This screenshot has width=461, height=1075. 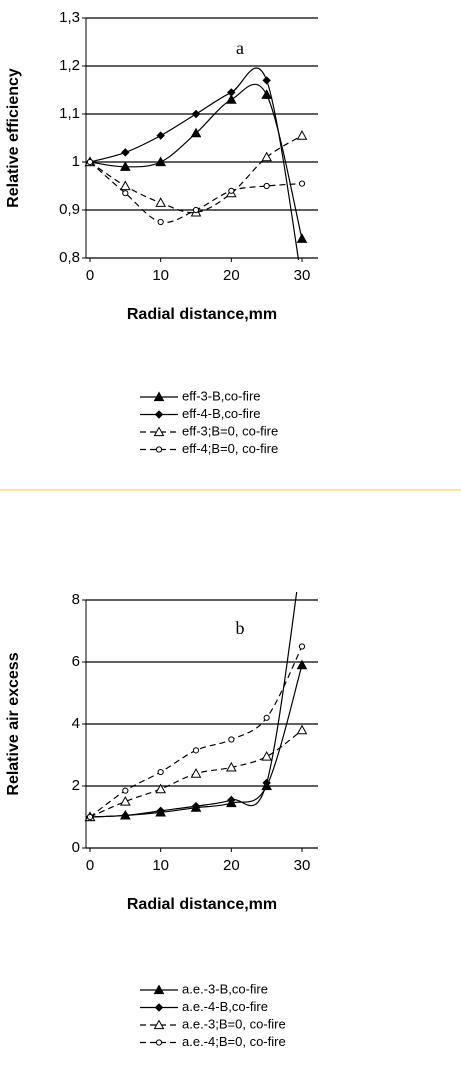 I want to click on legend-label: a.e.-3-B,co-fire, so click(x=225, y=988).